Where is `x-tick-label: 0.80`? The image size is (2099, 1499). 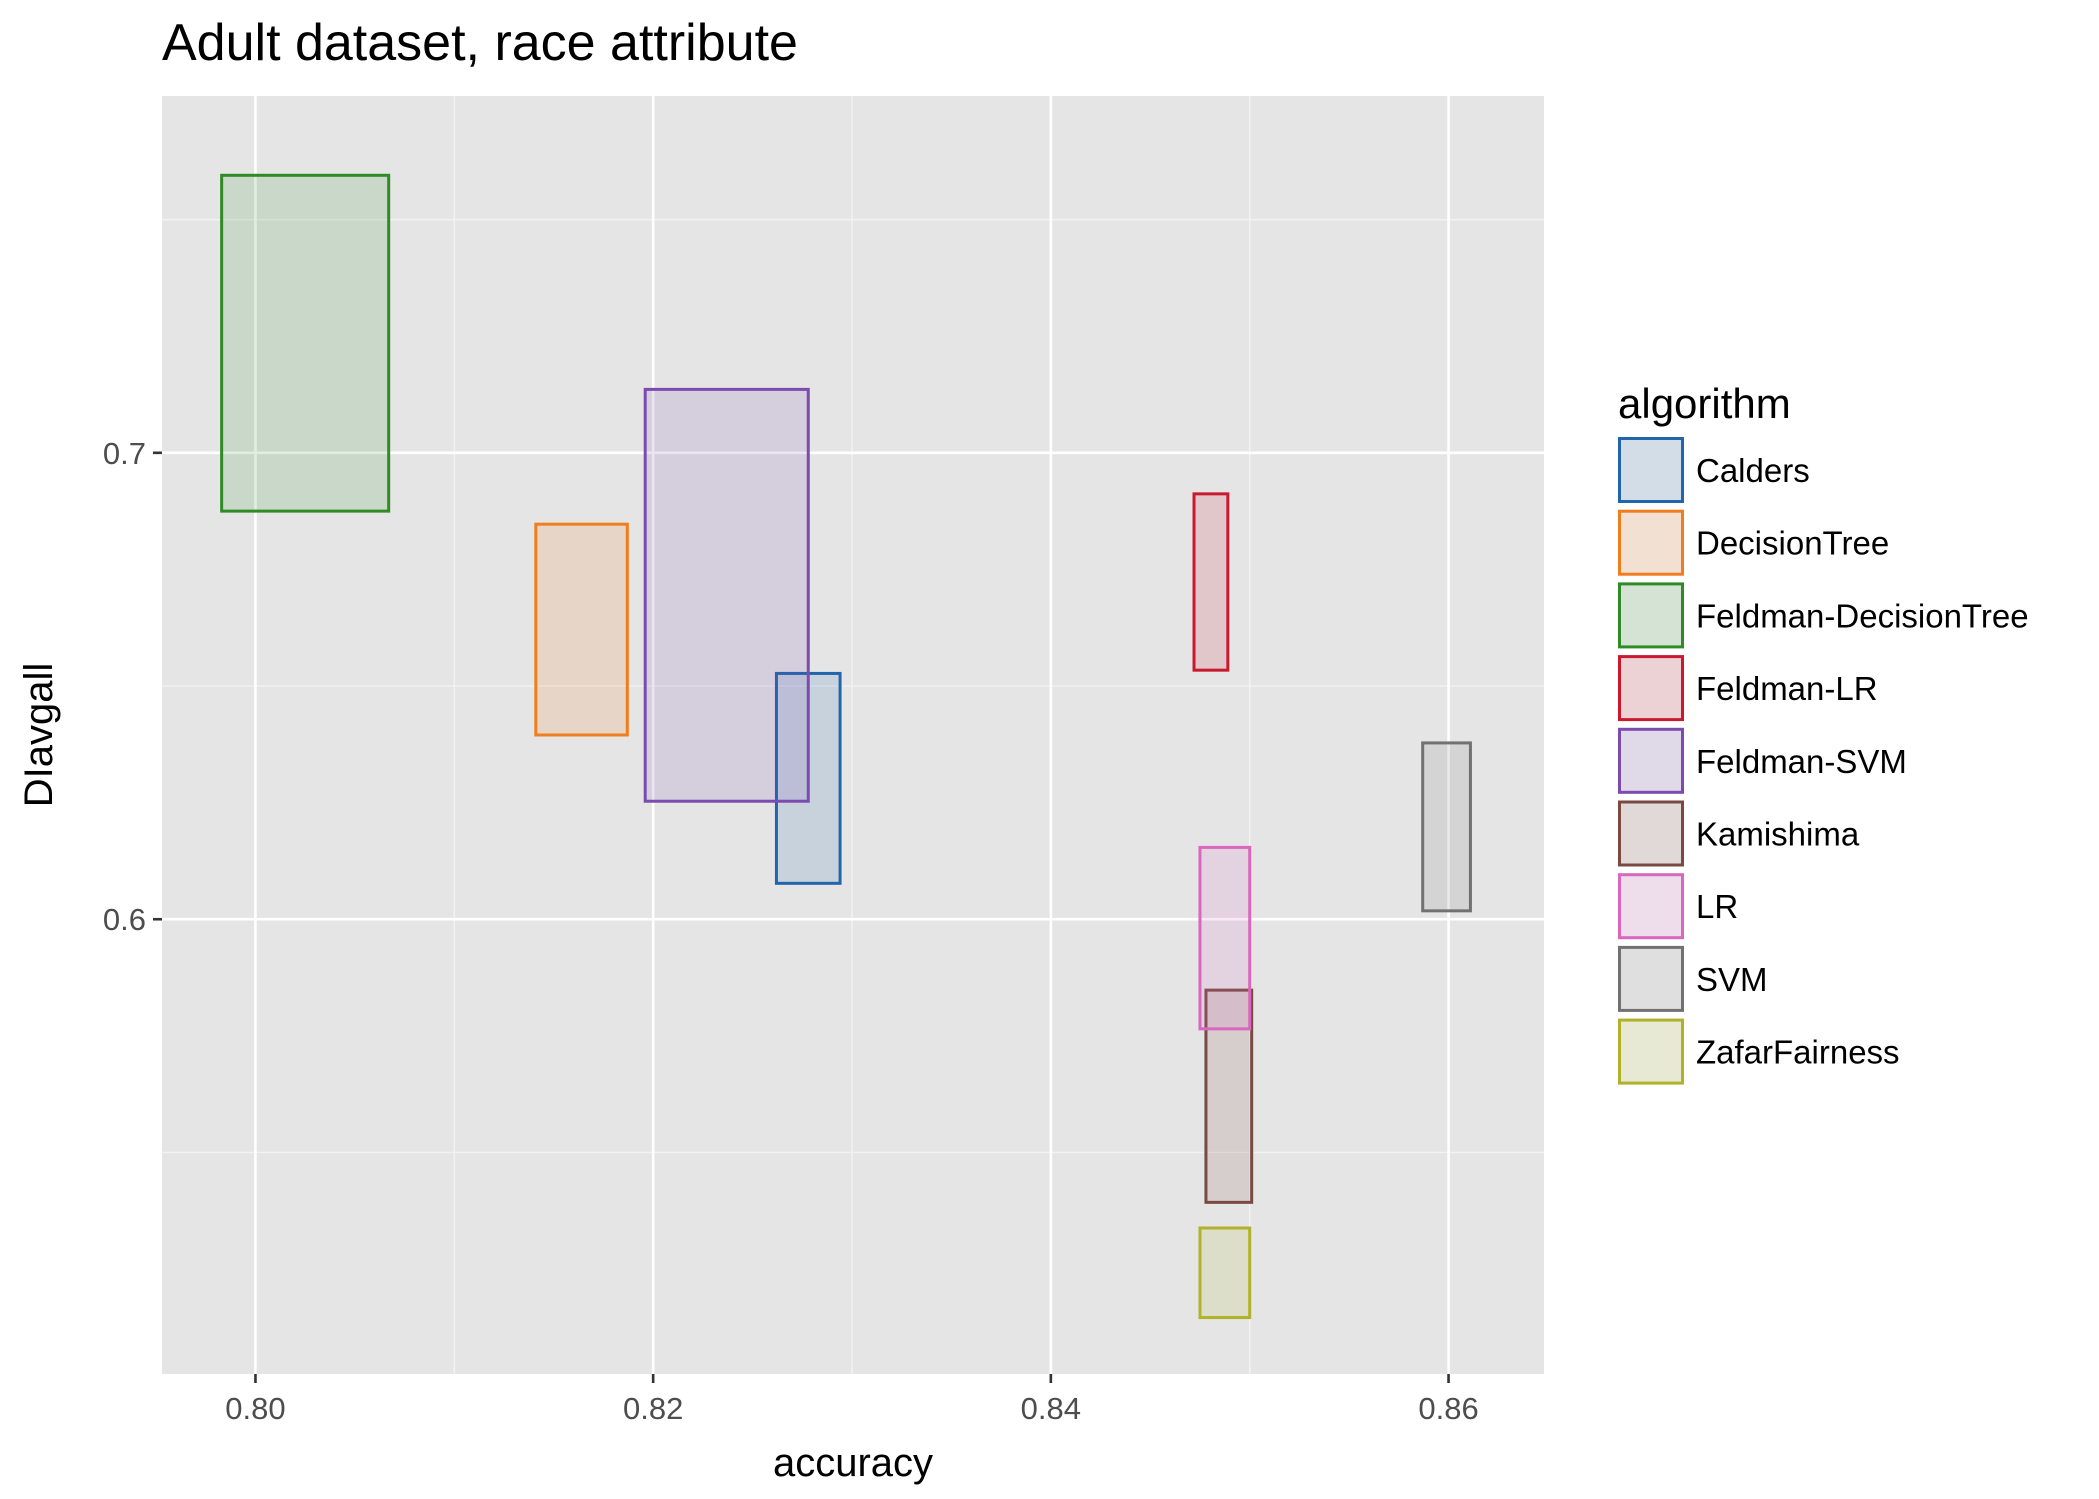
x-tick-label: 0.80 is located at coordinates (255, 1408).